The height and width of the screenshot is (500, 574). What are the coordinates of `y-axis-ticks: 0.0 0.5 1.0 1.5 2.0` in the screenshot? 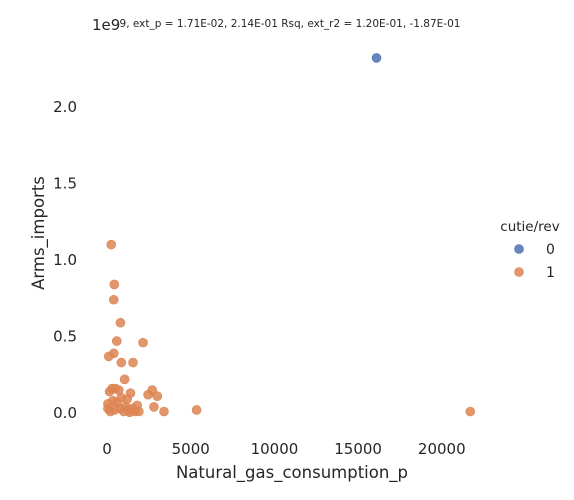 It's located at (65, 260).